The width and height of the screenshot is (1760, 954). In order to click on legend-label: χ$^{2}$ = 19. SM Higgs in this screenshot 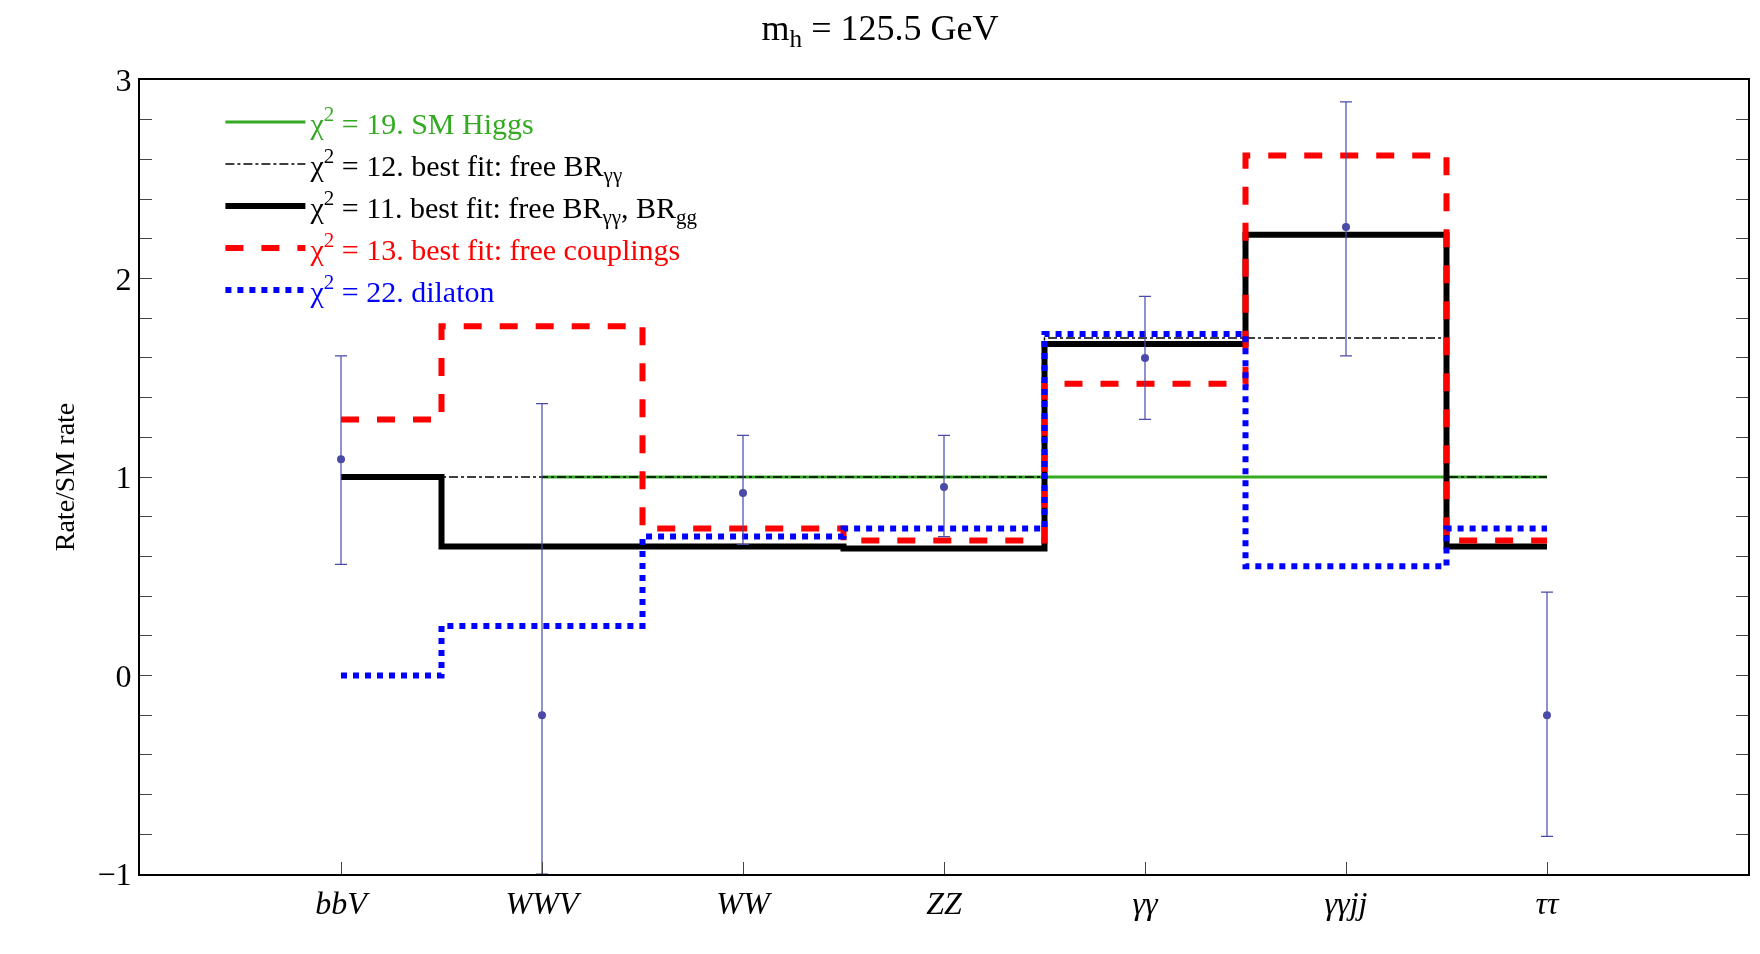, I will do `click(421, 120)`.